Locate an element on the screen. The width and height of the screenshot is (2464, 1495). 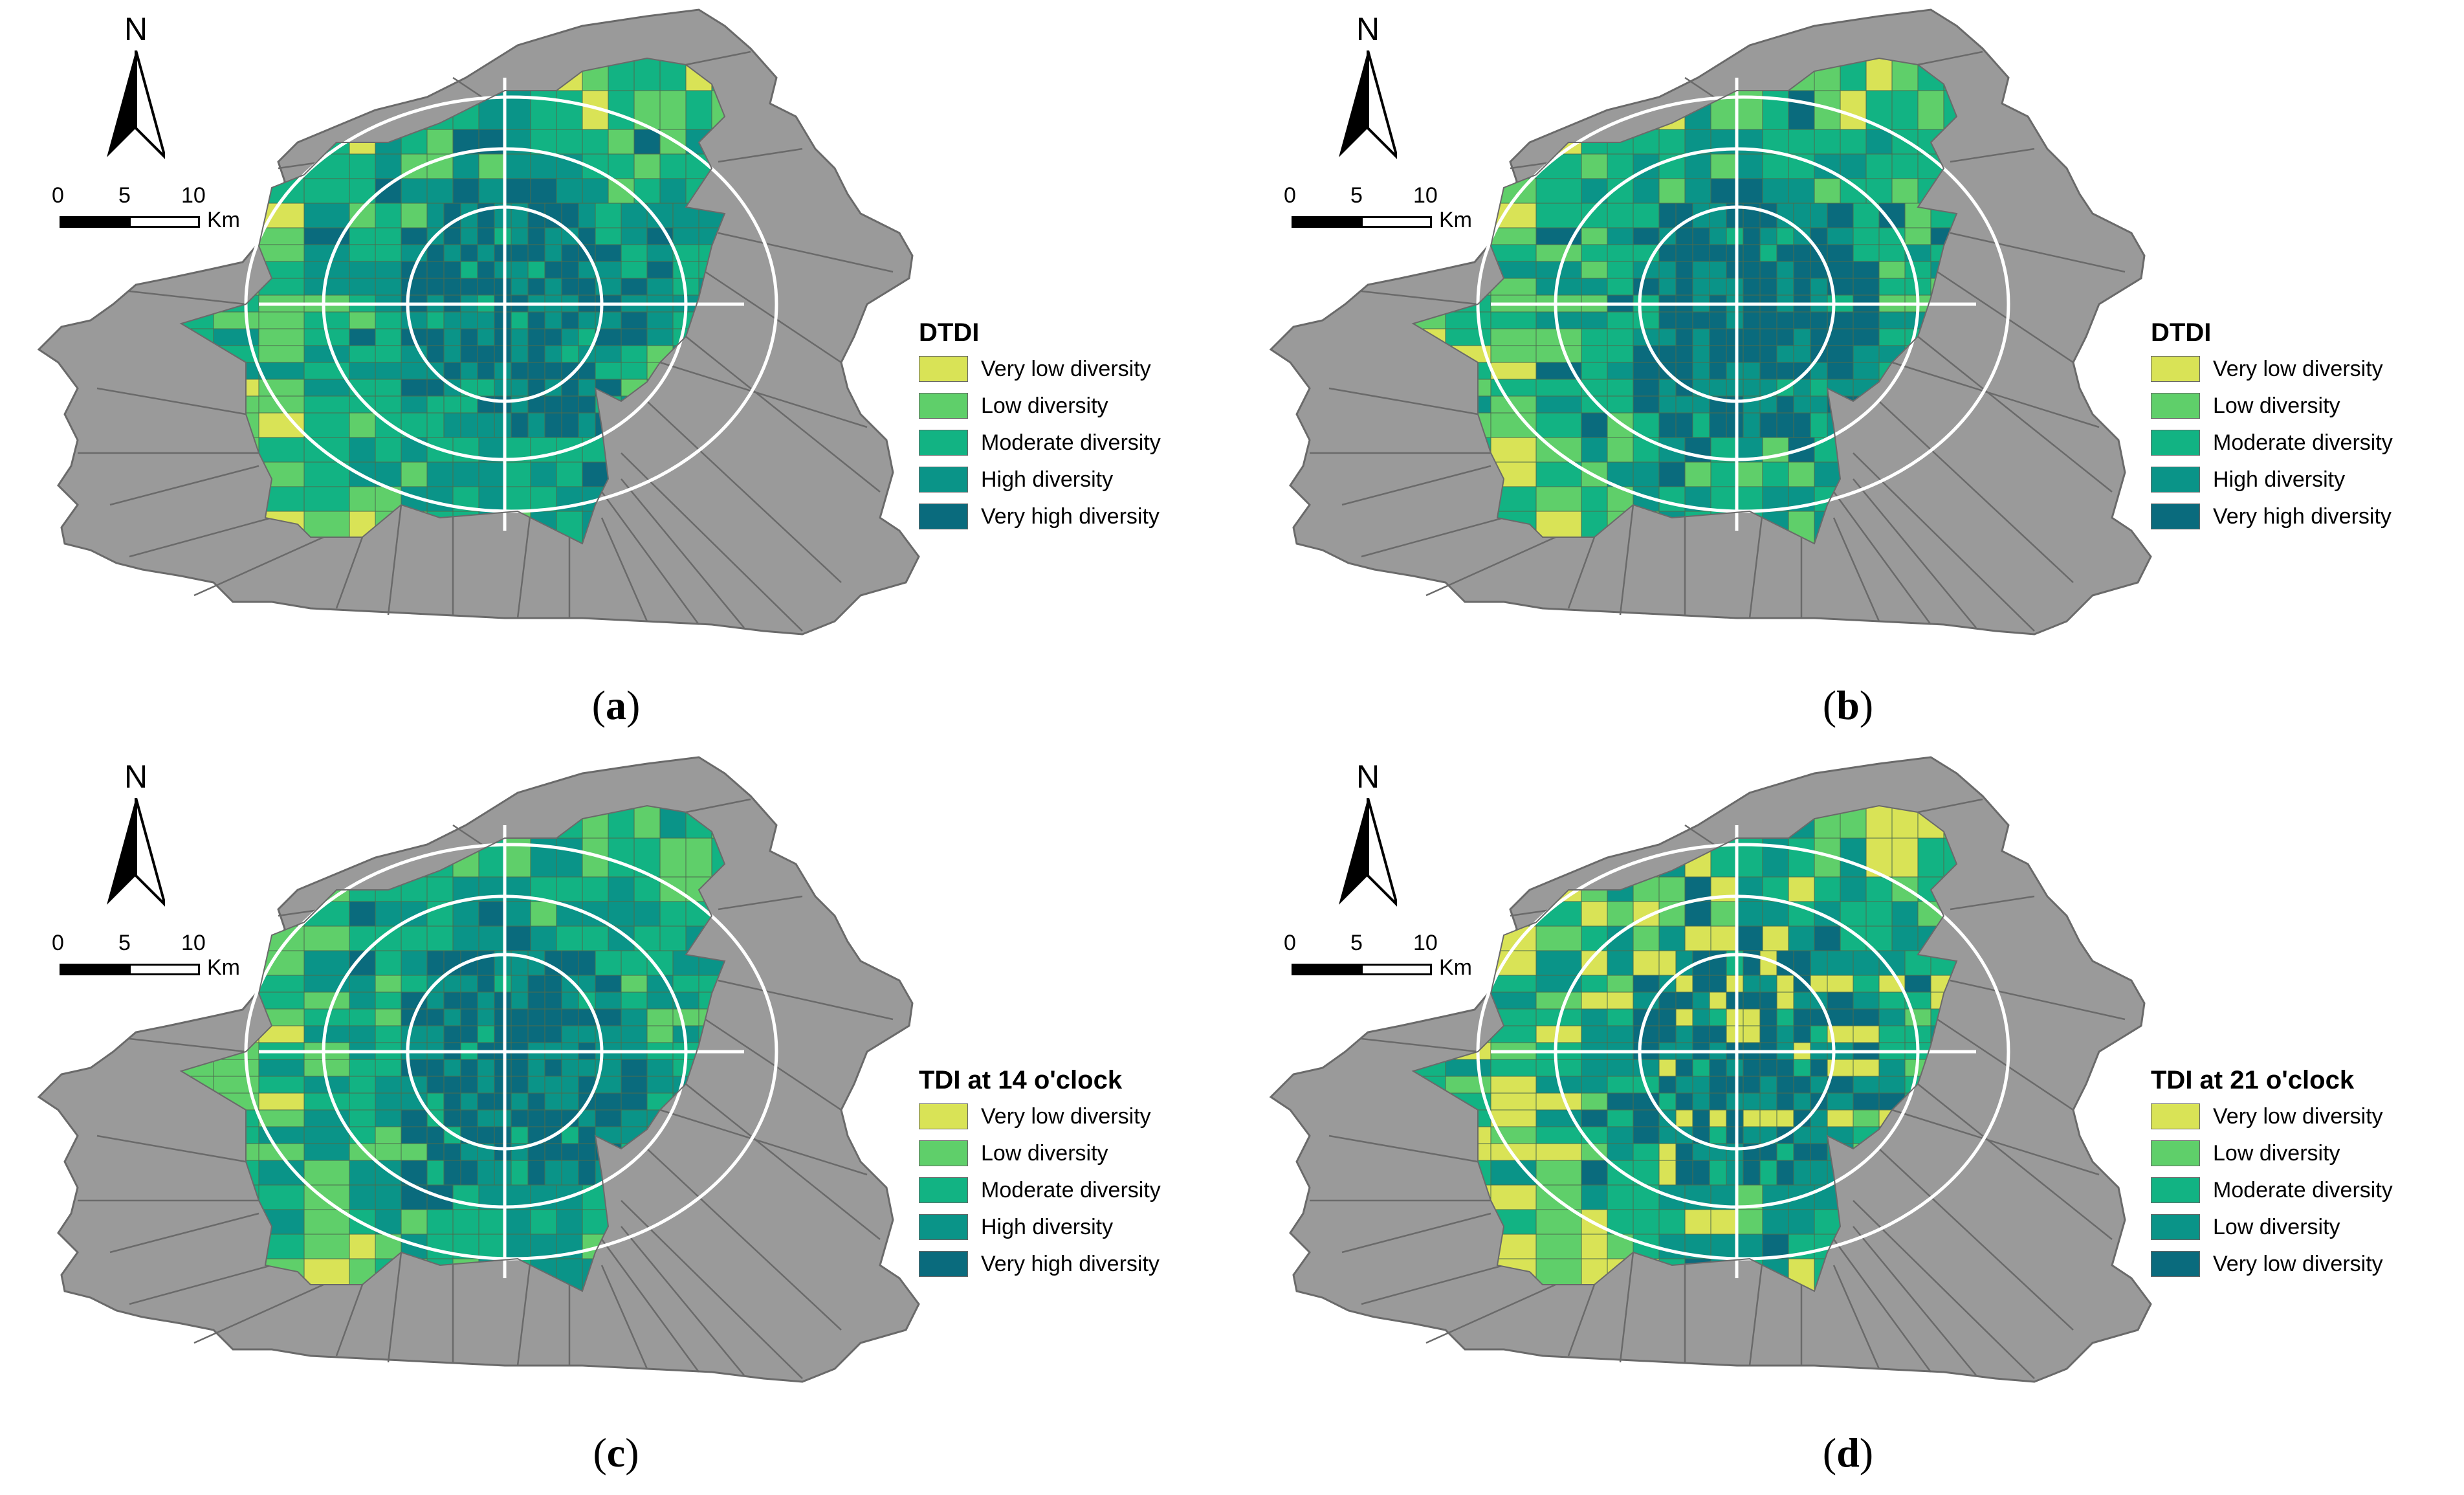
legend-title: TDI at 14 o'clock is located at coordinates (1021, 1080).